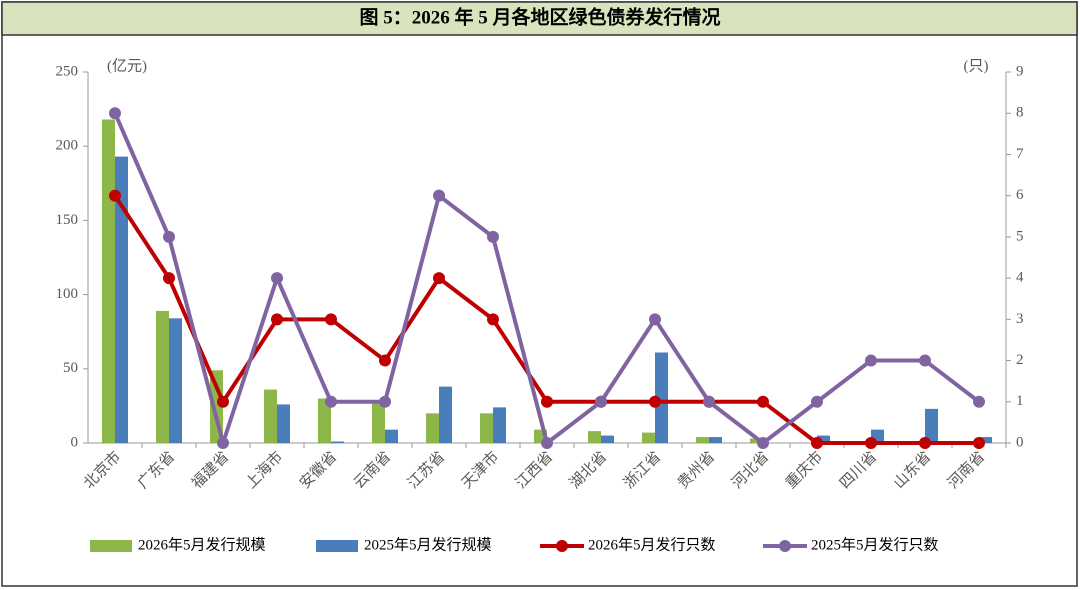  I want to click on y2-tick-label: 6, so click(1020, 195).